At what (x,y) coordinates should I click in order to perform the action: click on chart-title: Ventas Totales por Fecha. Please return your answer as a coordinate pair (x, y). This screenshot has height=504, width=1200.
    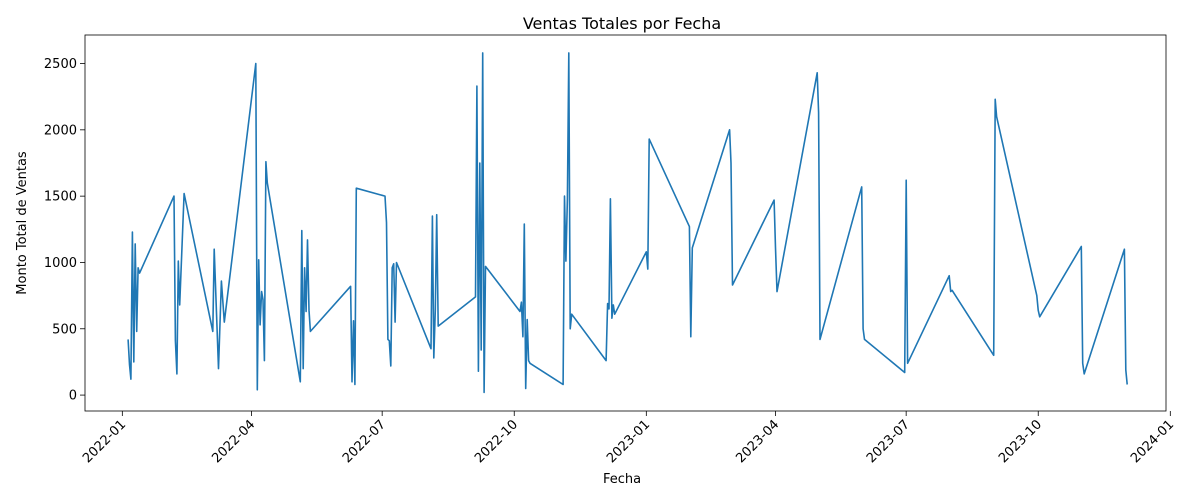
    Looking at the image, I should click on (622, 23).